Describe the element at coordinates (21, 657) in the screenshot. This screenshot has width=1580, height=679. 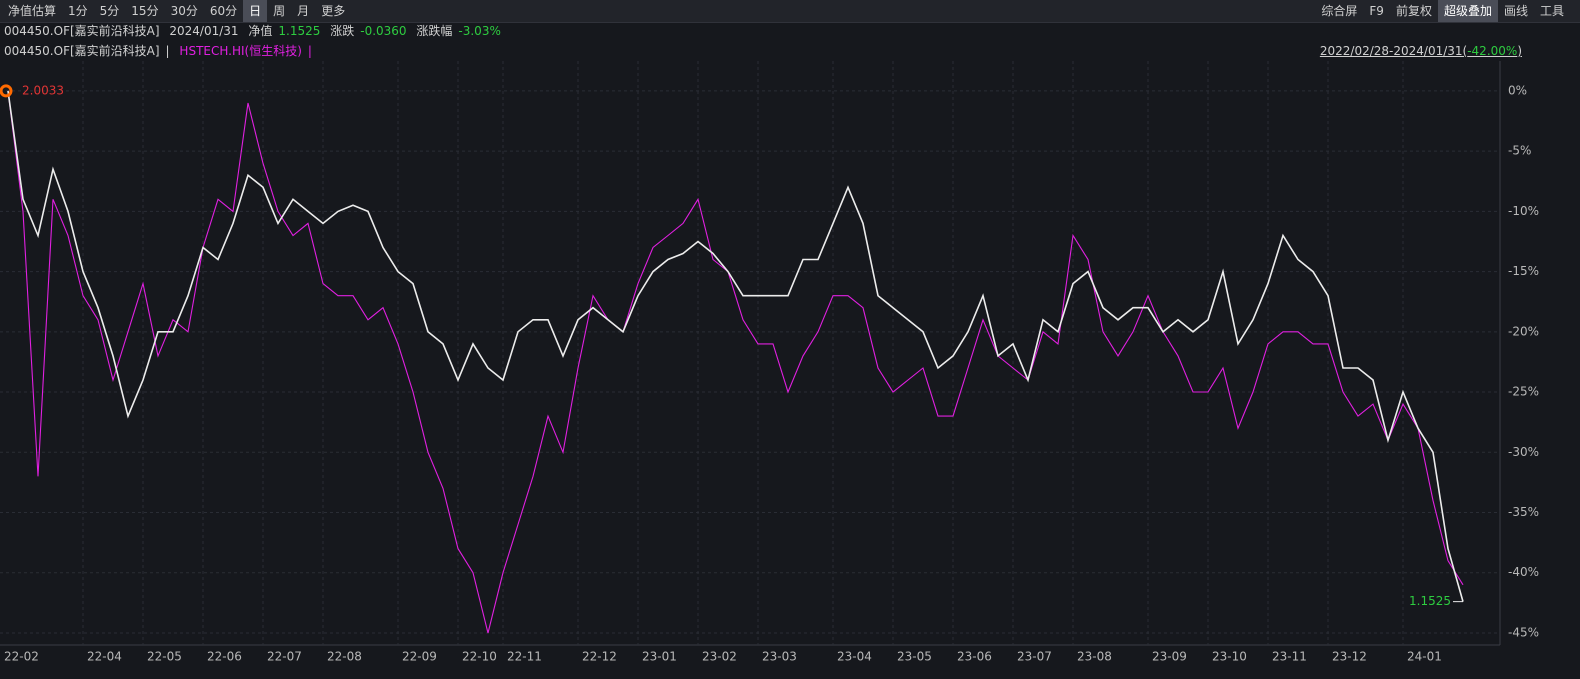
I see `x-tick-label: 22-02` at that location.